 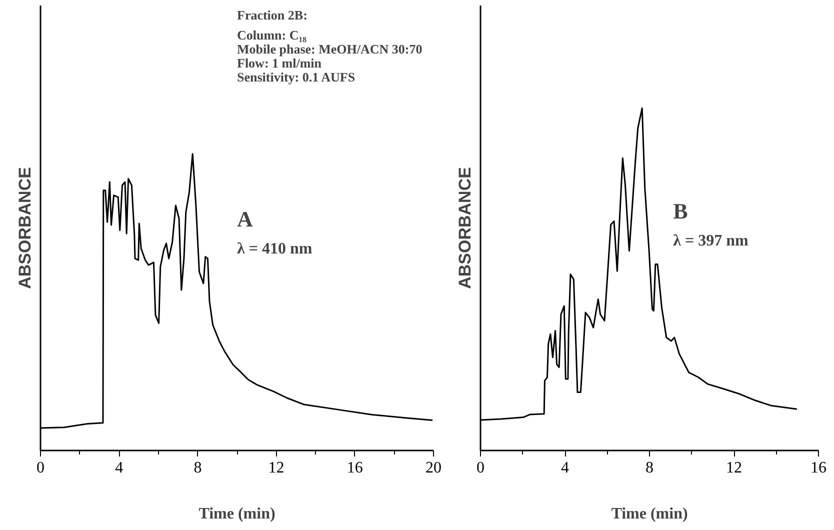 What do you see at coordinates (329, 49) in the screenshot?
I see `text: Mobile phase: MeOH/ACN 30:70` at bounding box center [329, 49].